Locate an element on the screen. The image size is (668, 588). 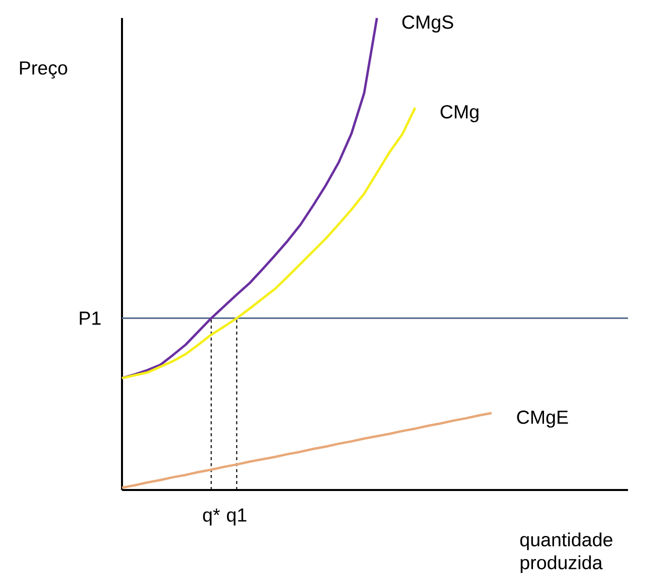
x-axis-title: quantidade produzida is located at coordinates (566, 553).